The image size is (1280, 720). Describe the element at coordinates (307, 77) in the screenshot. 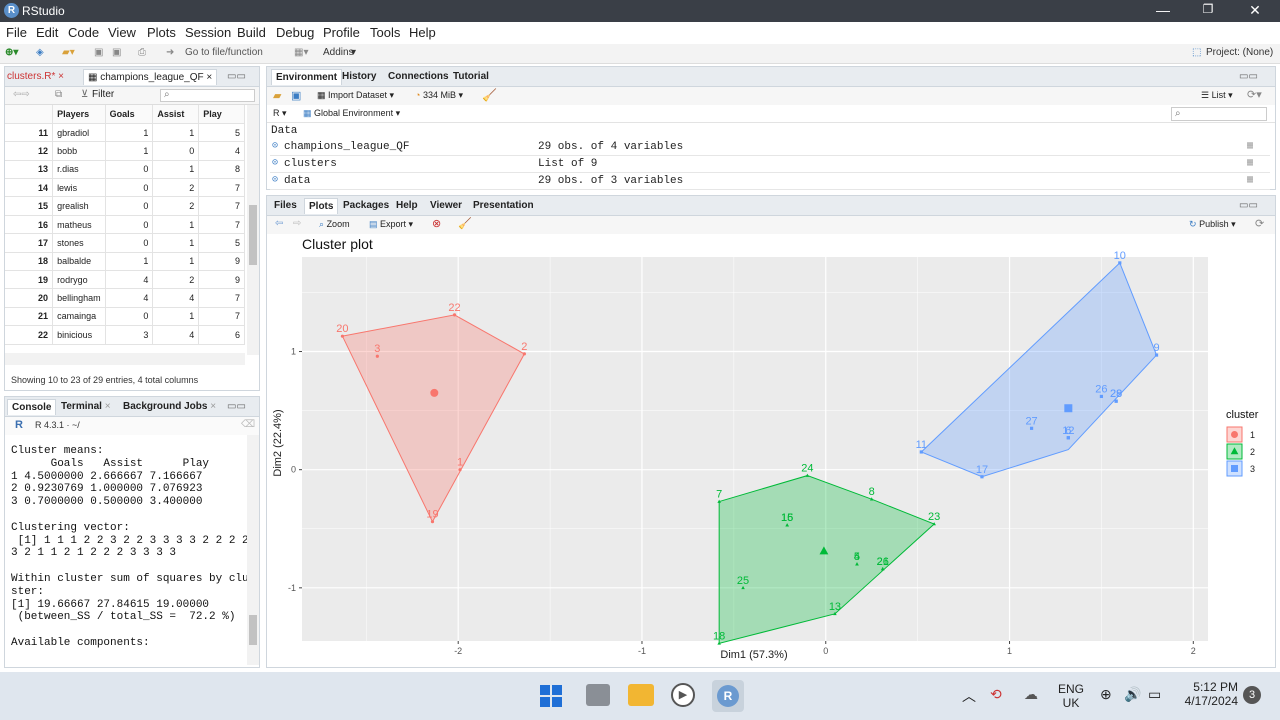

I see `tab-environment: Environment` at that location.